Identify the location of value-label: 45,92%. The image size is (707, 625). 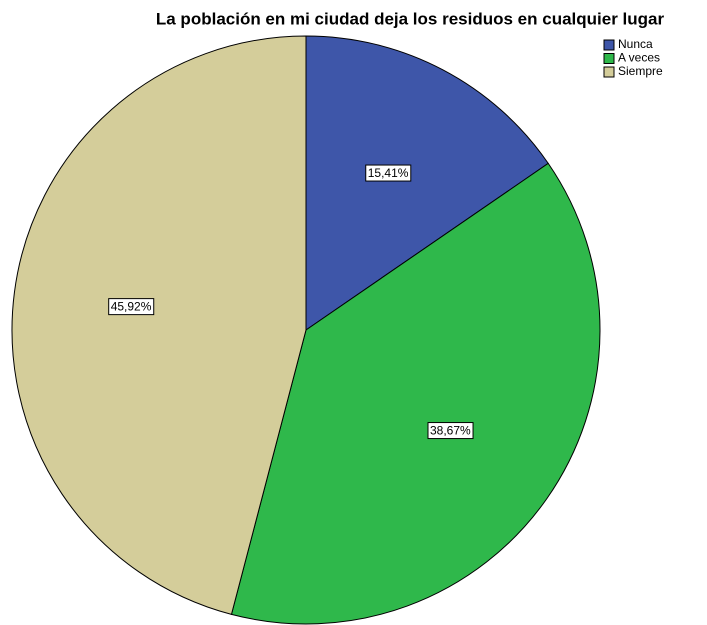
(131, 307).